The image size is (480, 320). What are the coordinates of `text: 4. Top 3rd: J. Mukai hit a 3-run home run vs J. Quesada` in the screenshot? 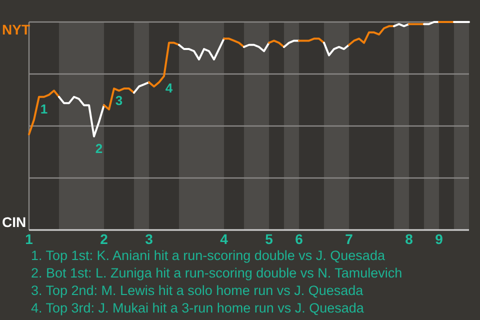 It's located at (197, 308).